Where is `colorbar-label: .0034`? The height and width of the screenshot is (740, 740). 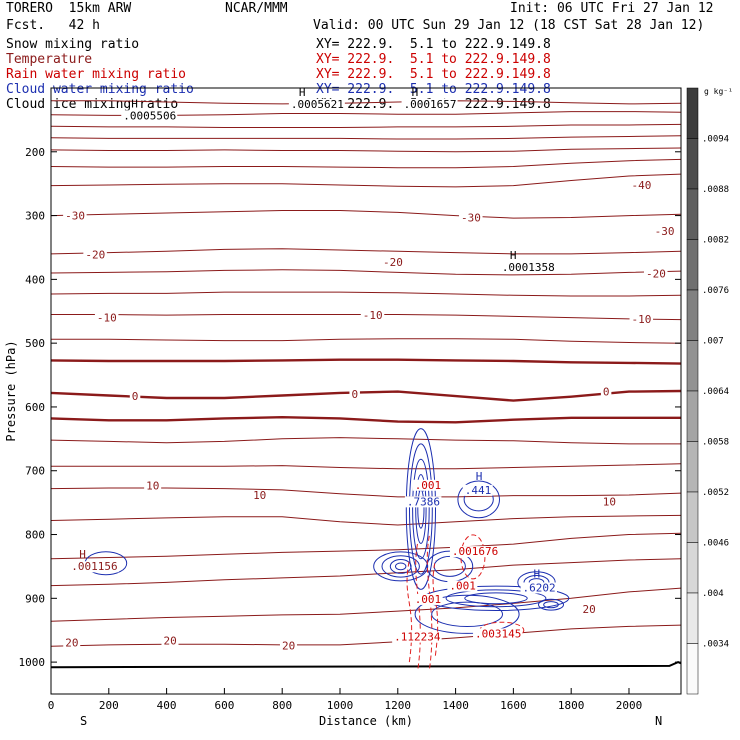 colorbar-label: .0034 is located at coordinates (715, 645).